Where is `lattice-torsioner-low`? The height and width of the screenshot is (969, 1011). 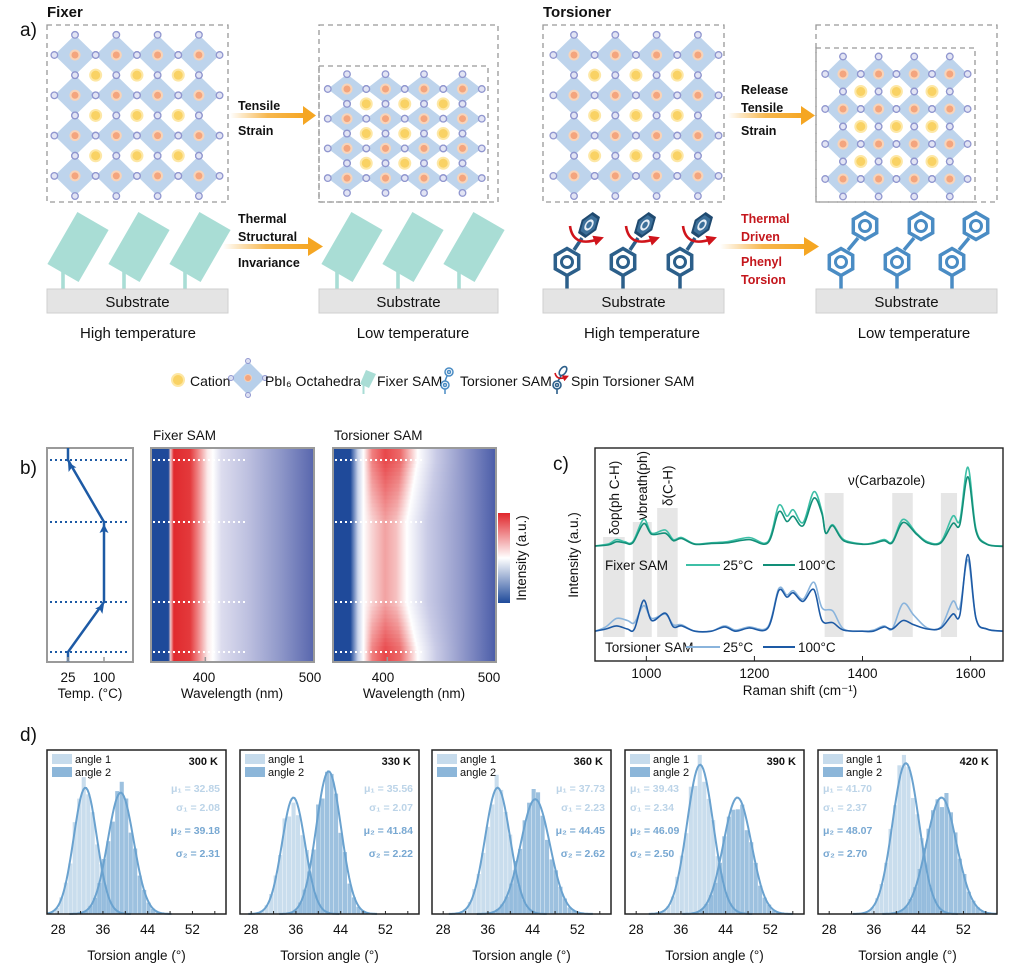
lattice-torsioner-low is located at coordinates (896, 126).